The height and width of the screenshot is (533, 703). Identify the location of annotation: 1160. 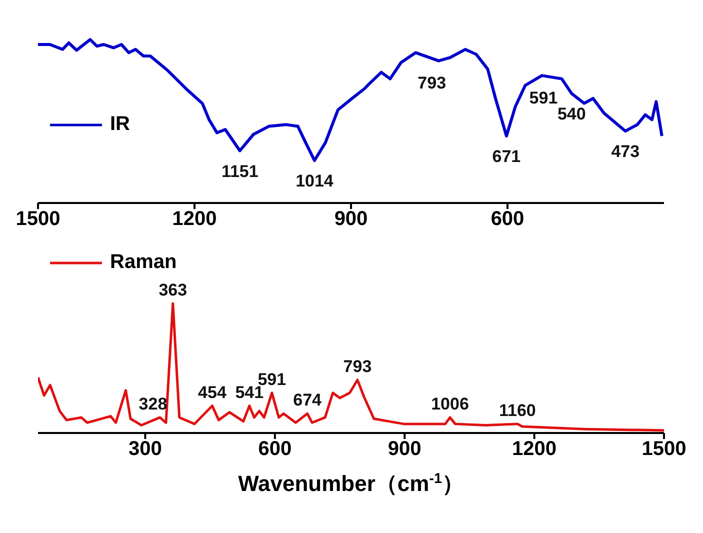
(517, 410).